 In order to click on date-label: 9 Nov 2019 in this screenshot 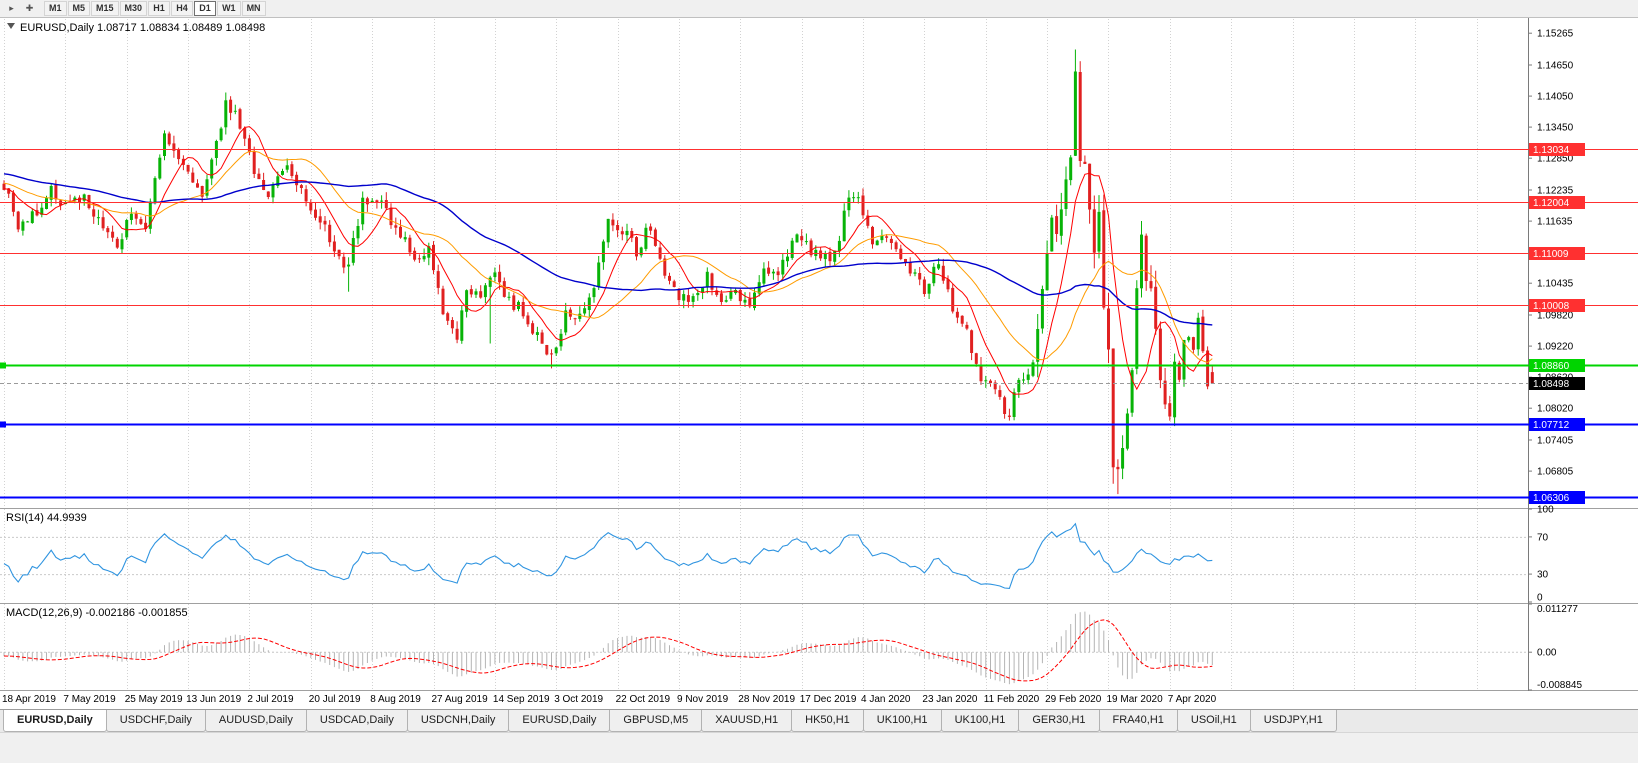, I will do `click(703, 699)`.